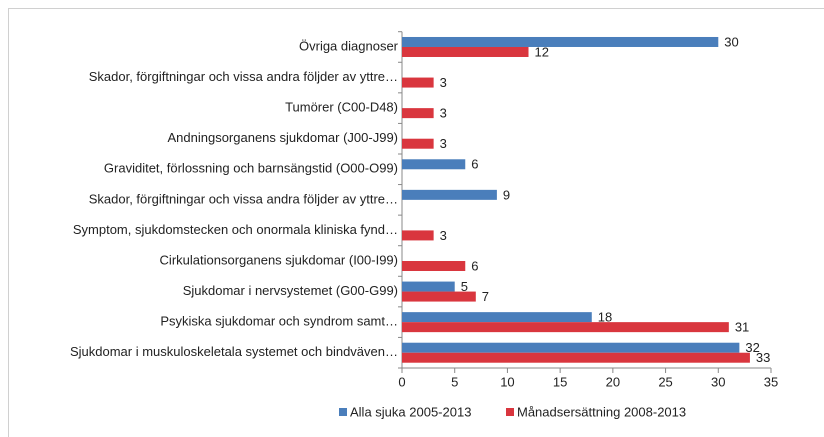  I want to click on data-label: 5, so click(464, 286).